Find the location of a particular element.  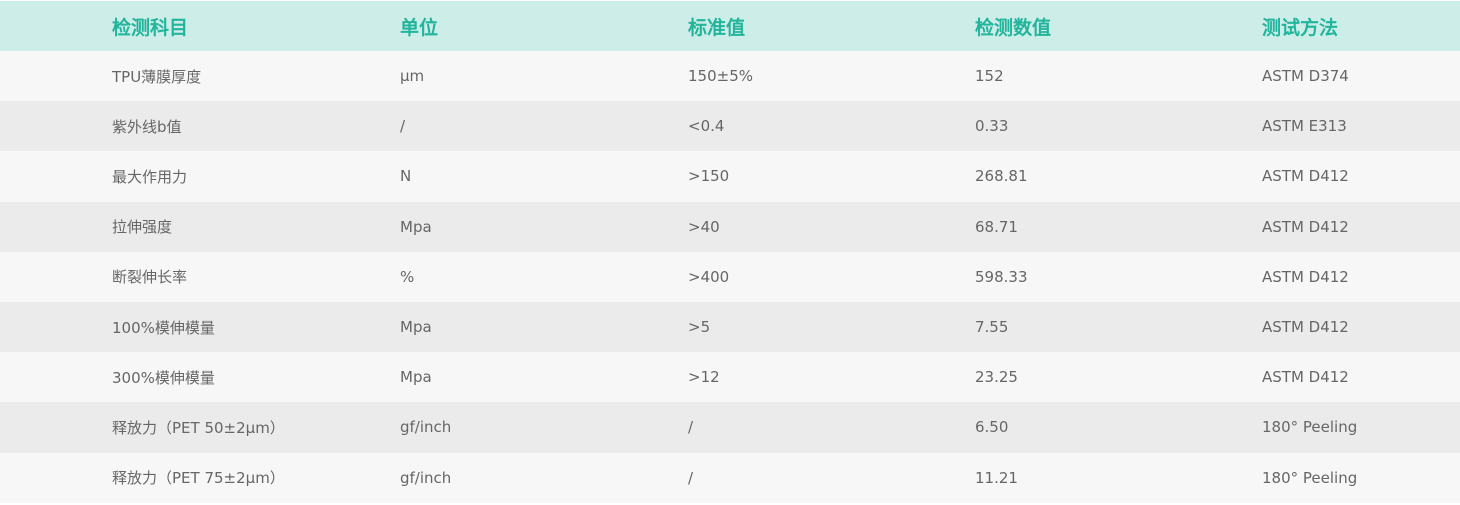

unit-cell: μm is located at coordinates (412, 76).